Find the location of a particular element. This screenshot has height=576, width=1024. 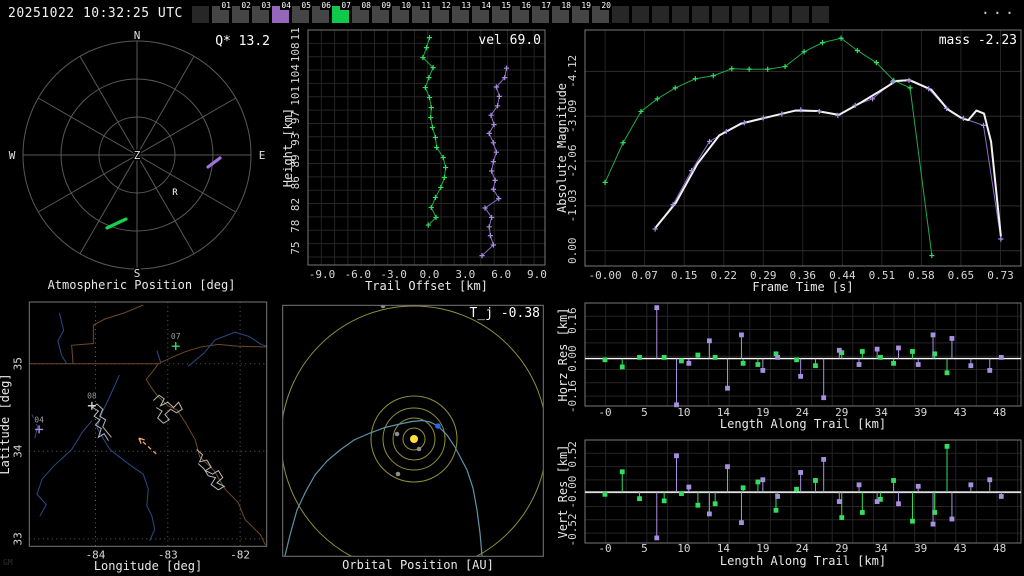

y-tick: 0.00 is located at coordinates (572, 358).